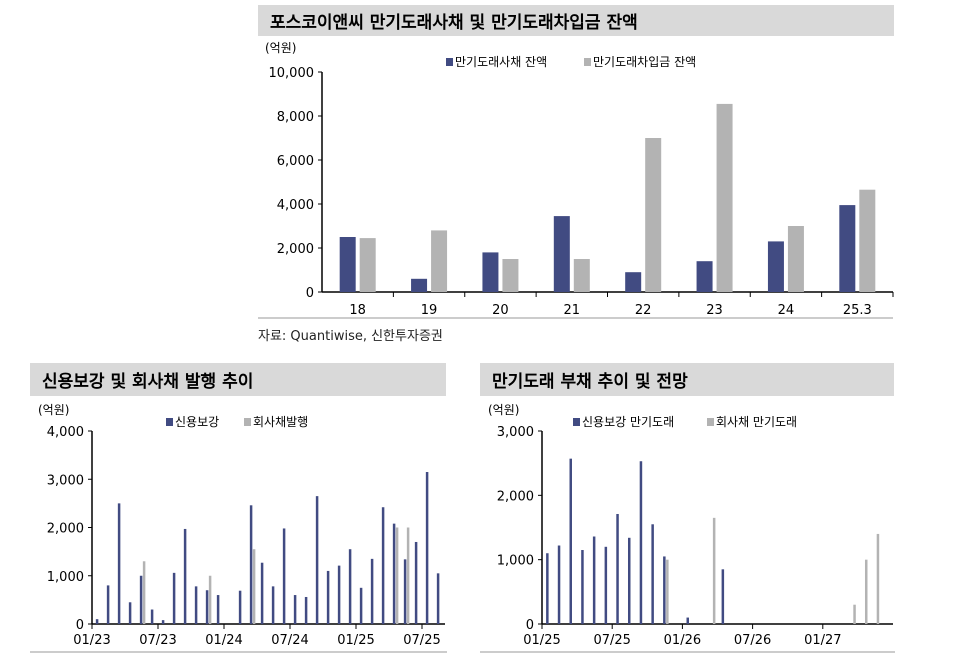 Image resolution: width=959 pixels, height=657 pixels. Describe the element at coordinates (572, 310) in the screenshot. I see `x-tick-label: 21` at that location.